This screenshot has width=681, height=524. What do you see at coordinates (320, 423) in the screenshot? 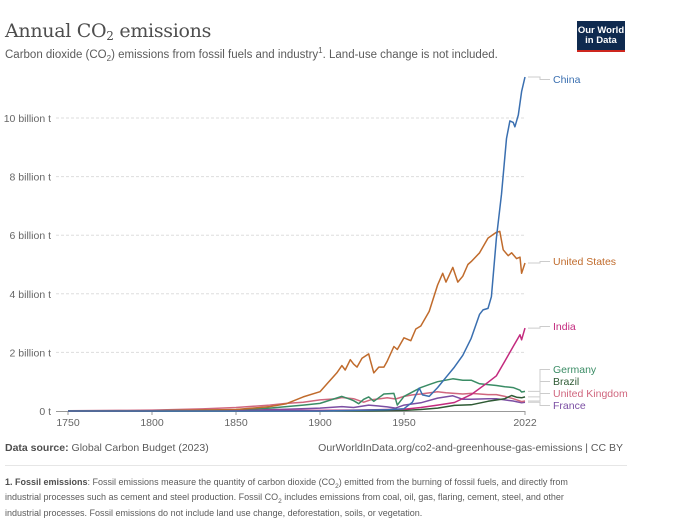
I see `x-tick-label: 1900` at bounding box center [320, 423].